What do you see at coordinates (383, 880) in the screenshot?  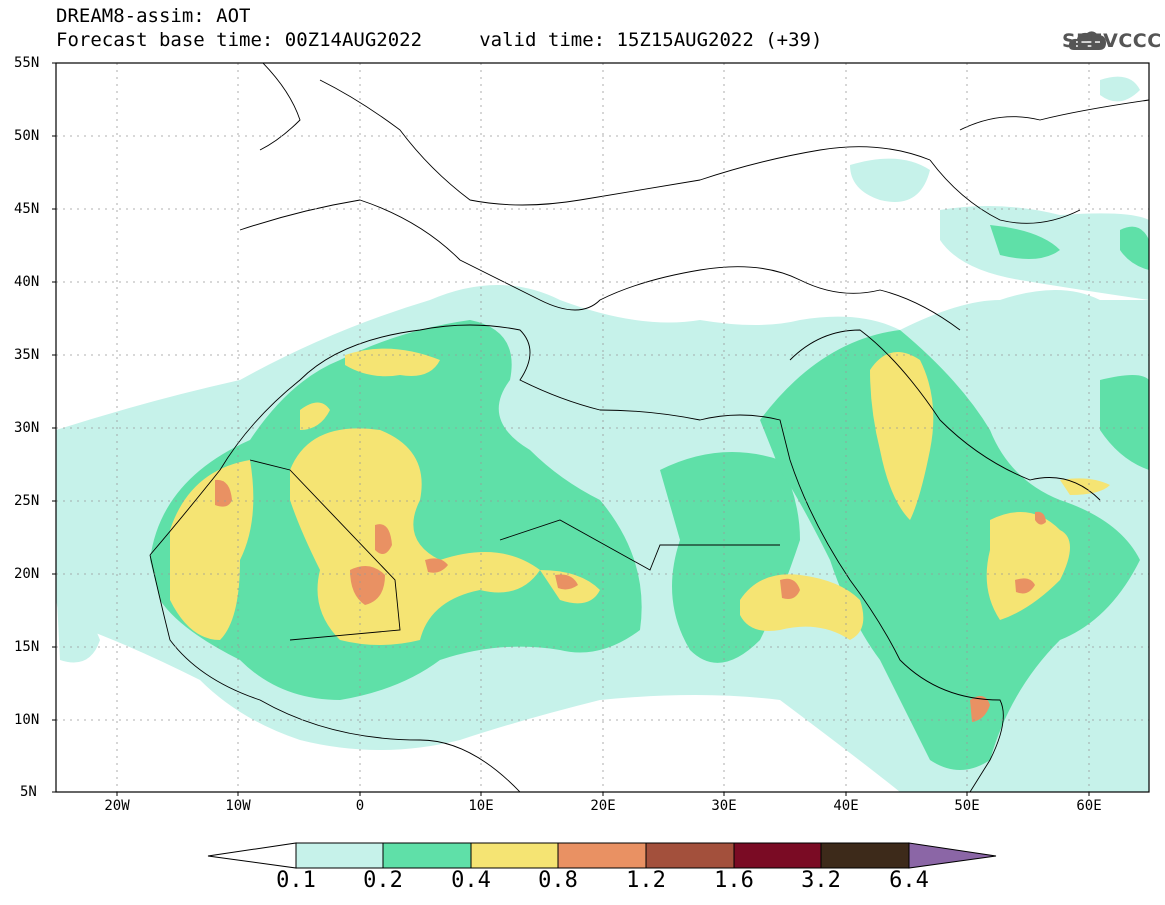 I see `colorbar-label: 0.2` at bounding box center [383, 880].